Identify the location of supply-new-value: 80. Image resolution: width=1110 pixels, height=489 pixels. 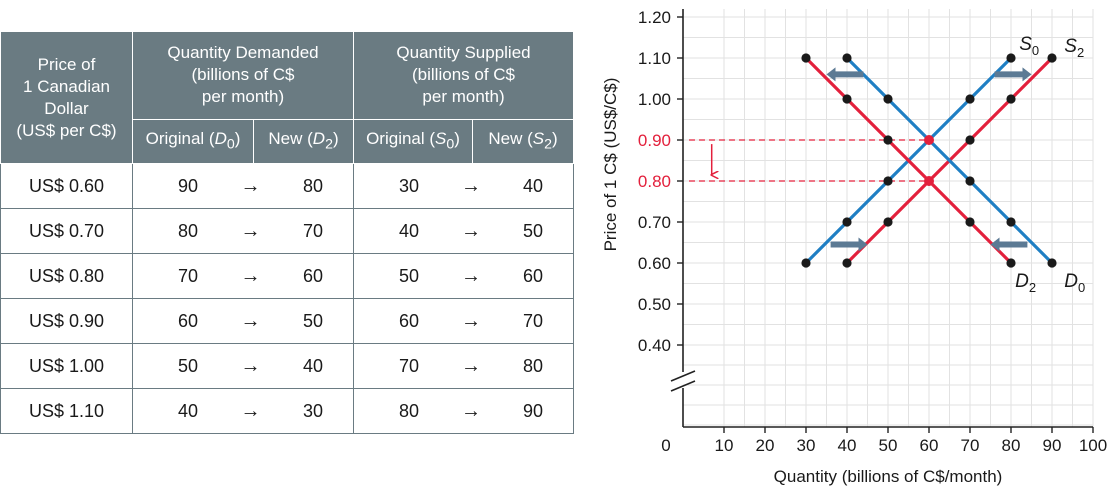
(533, 365).